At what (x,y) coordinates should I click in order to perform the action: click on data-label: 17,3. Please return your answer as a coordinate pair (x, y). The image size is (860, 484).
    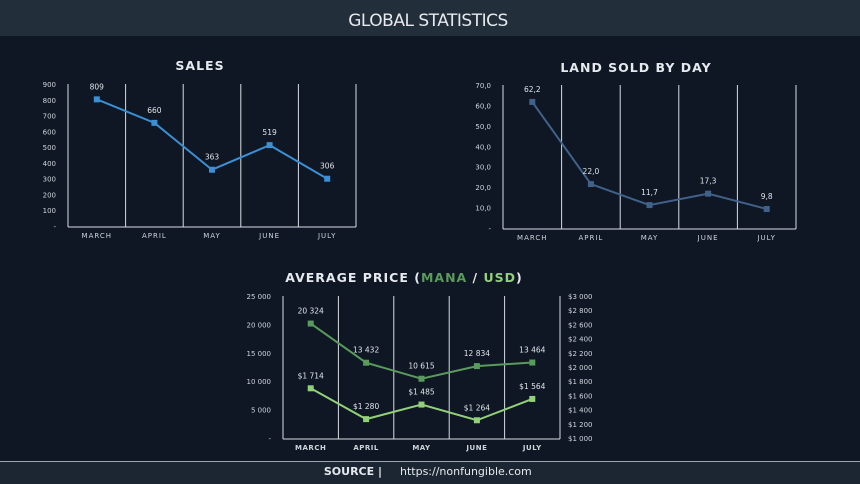
    Looking at the image, I should click on (708, 181).